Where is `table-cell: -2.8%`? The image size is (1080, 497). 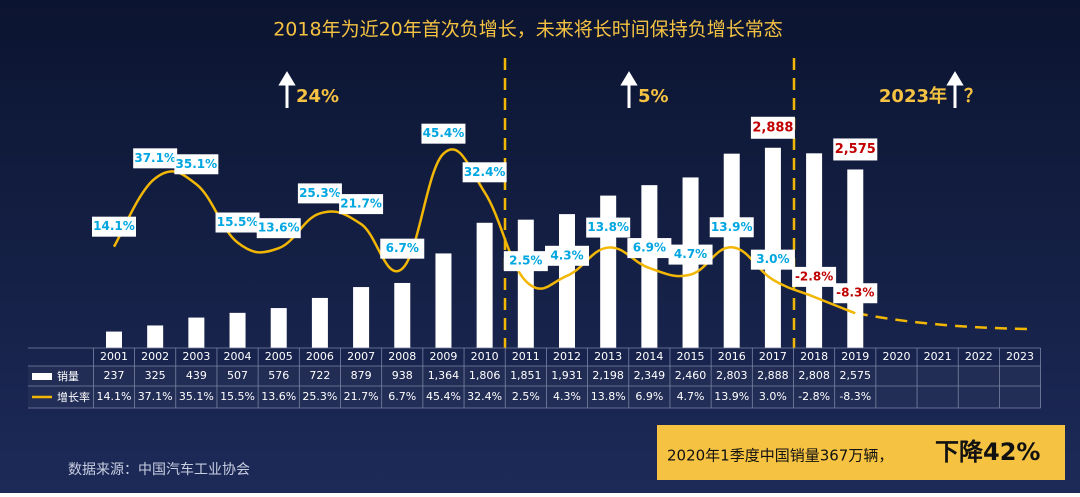
table-cell: -2.8% is located at coordinates (814, 396).